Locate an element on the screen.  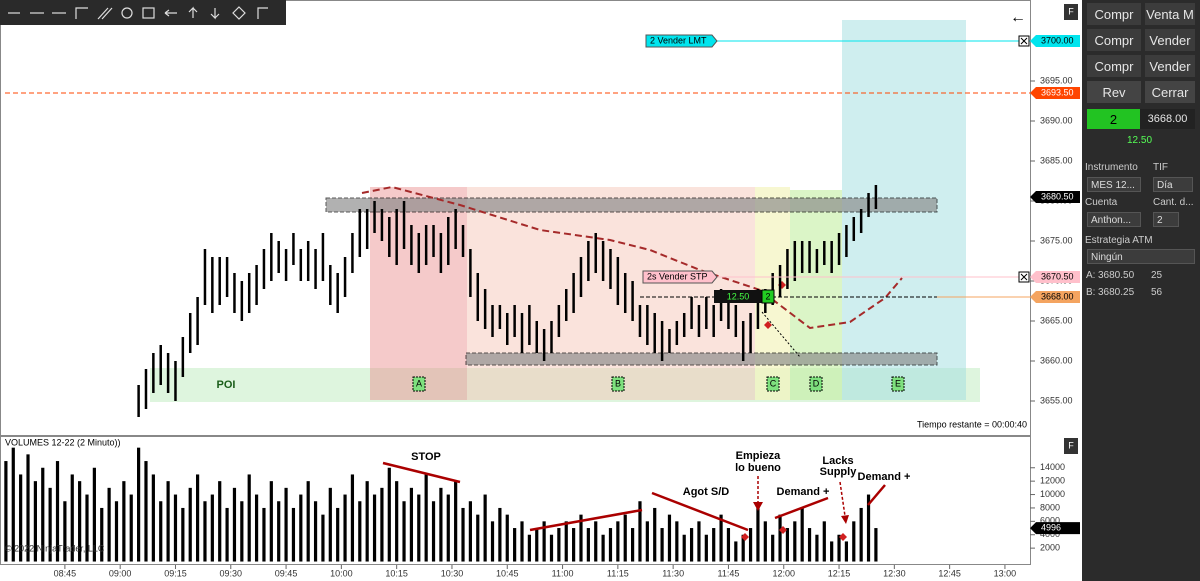
x-tick-label: 08:45 is located at coordinates (65, 573).